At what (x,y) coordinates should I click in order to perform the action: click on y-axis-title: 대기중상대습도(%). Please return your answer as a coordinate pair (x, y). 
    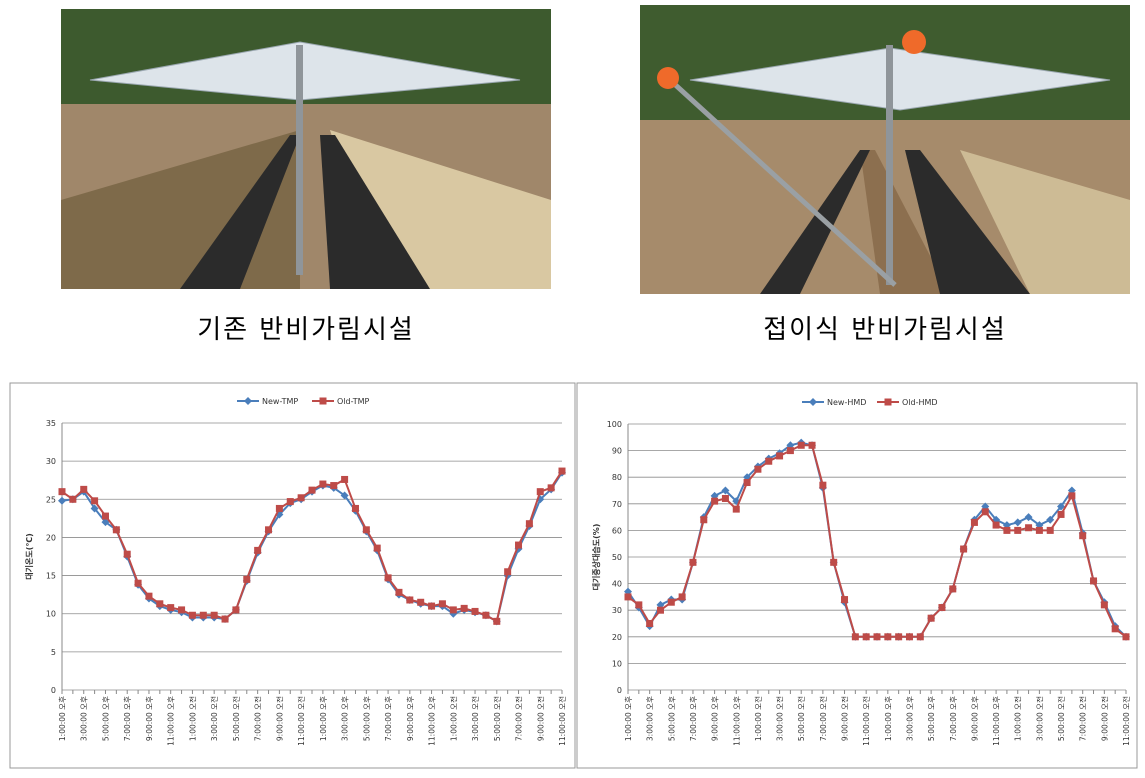
    Looking at the image, I should click on (596, 557).